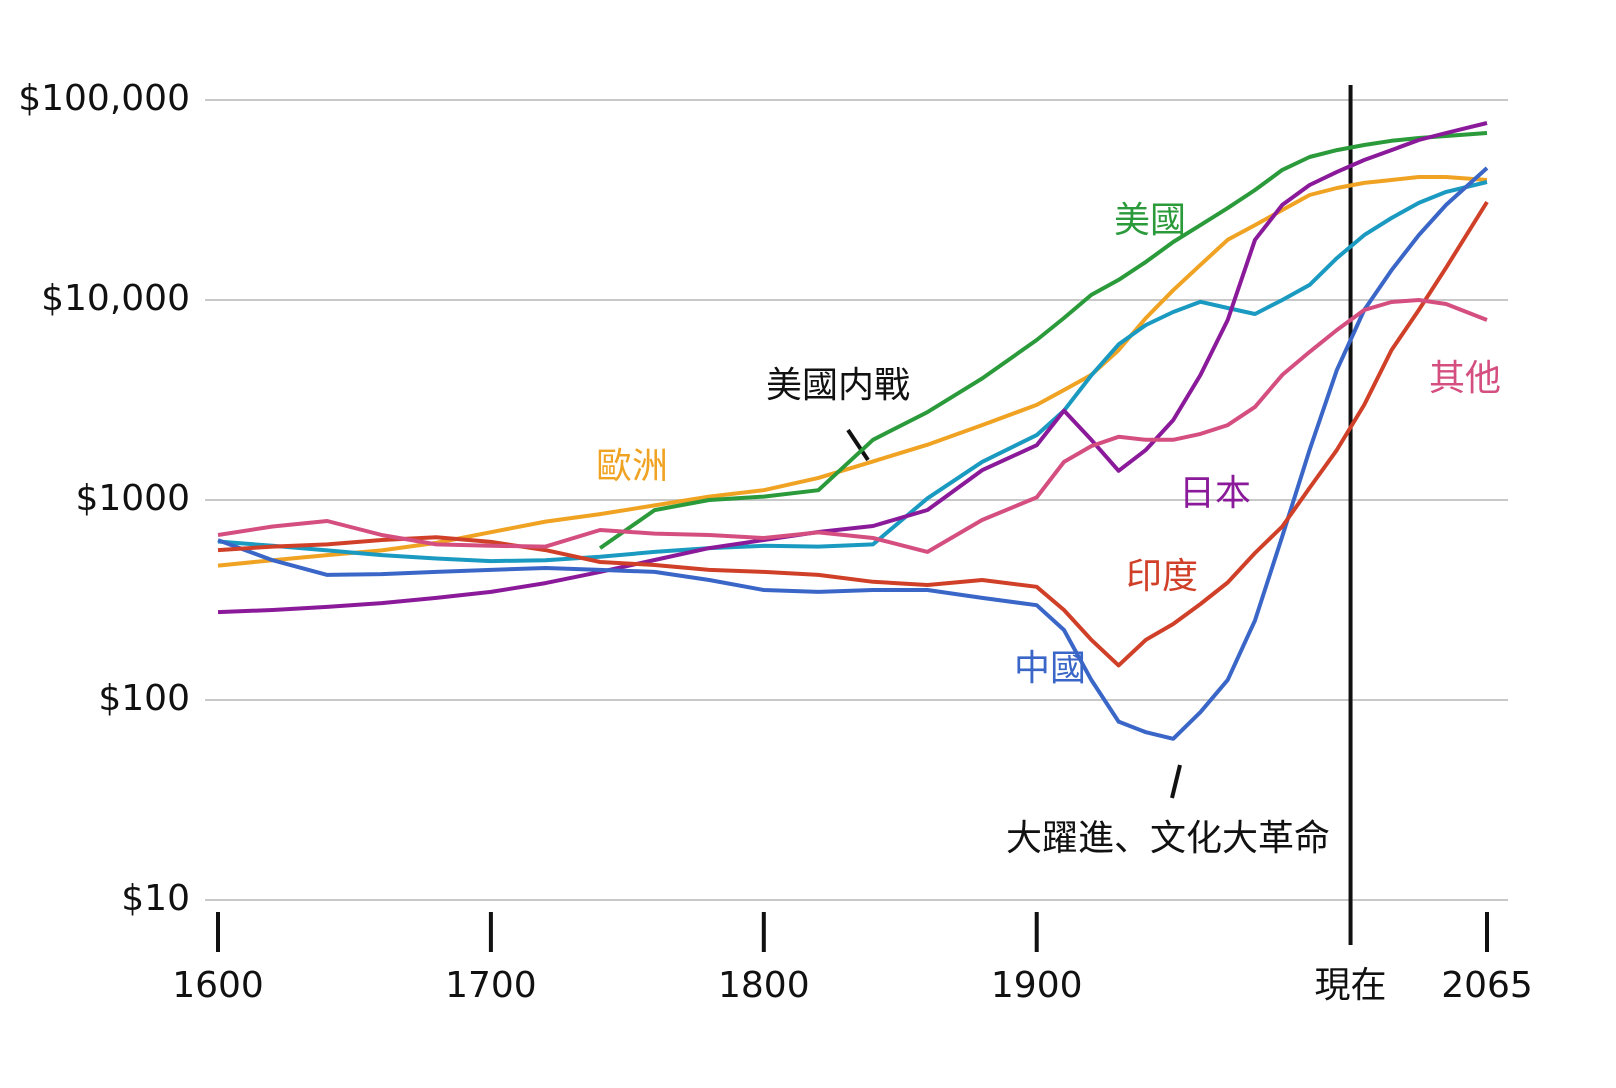 This screenshot has height=1088, width=1616. I want to click on series-label: 印度, so click(1162, 576).